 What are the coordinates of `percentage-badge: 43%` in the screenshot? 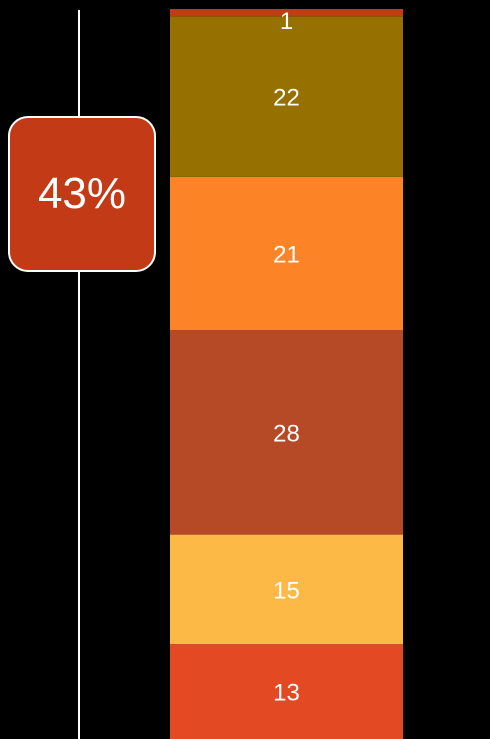 It's located at (82, 194).